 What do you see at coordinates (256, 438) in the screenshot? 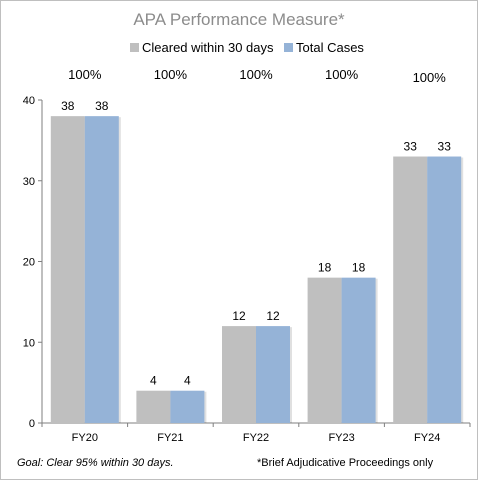
I see `x-tick-label: FY22` at bounding box center [256, 438].